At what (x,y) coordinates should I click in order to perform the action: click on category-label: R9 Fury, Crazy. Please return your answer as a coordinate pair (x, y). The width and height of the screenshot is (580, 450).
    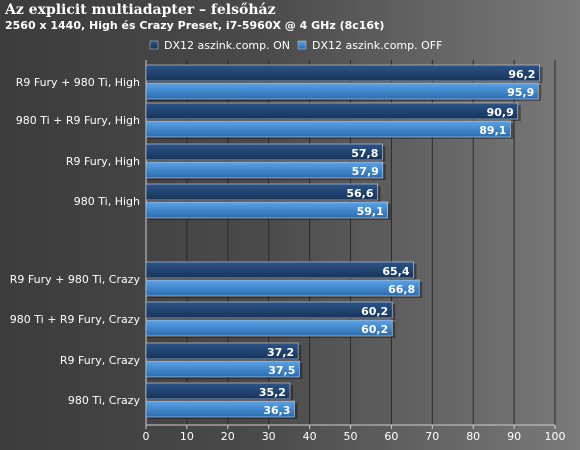
    Looking at the image, I should click on (100, 360).